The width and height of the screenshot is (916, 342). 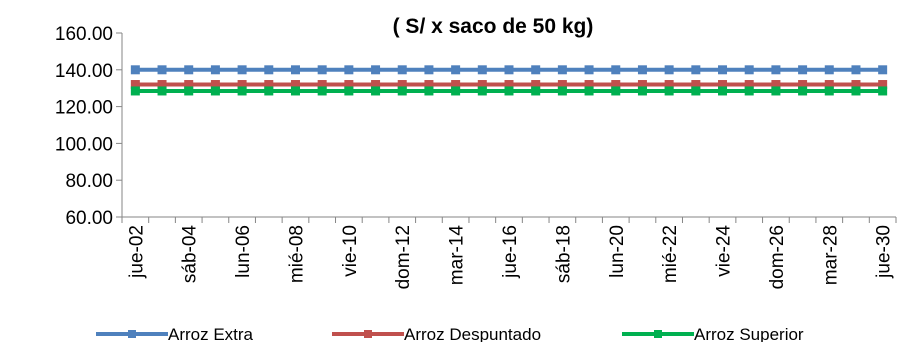 I want to click on x-tick-label: mar-14, so click(x=457, y=255).